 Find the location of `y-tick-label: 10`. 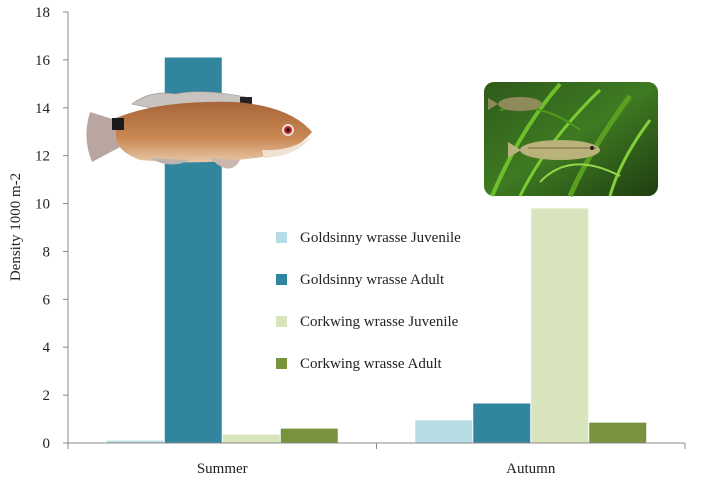

y-tick-label: 10 is located at coordinates (42, 205).